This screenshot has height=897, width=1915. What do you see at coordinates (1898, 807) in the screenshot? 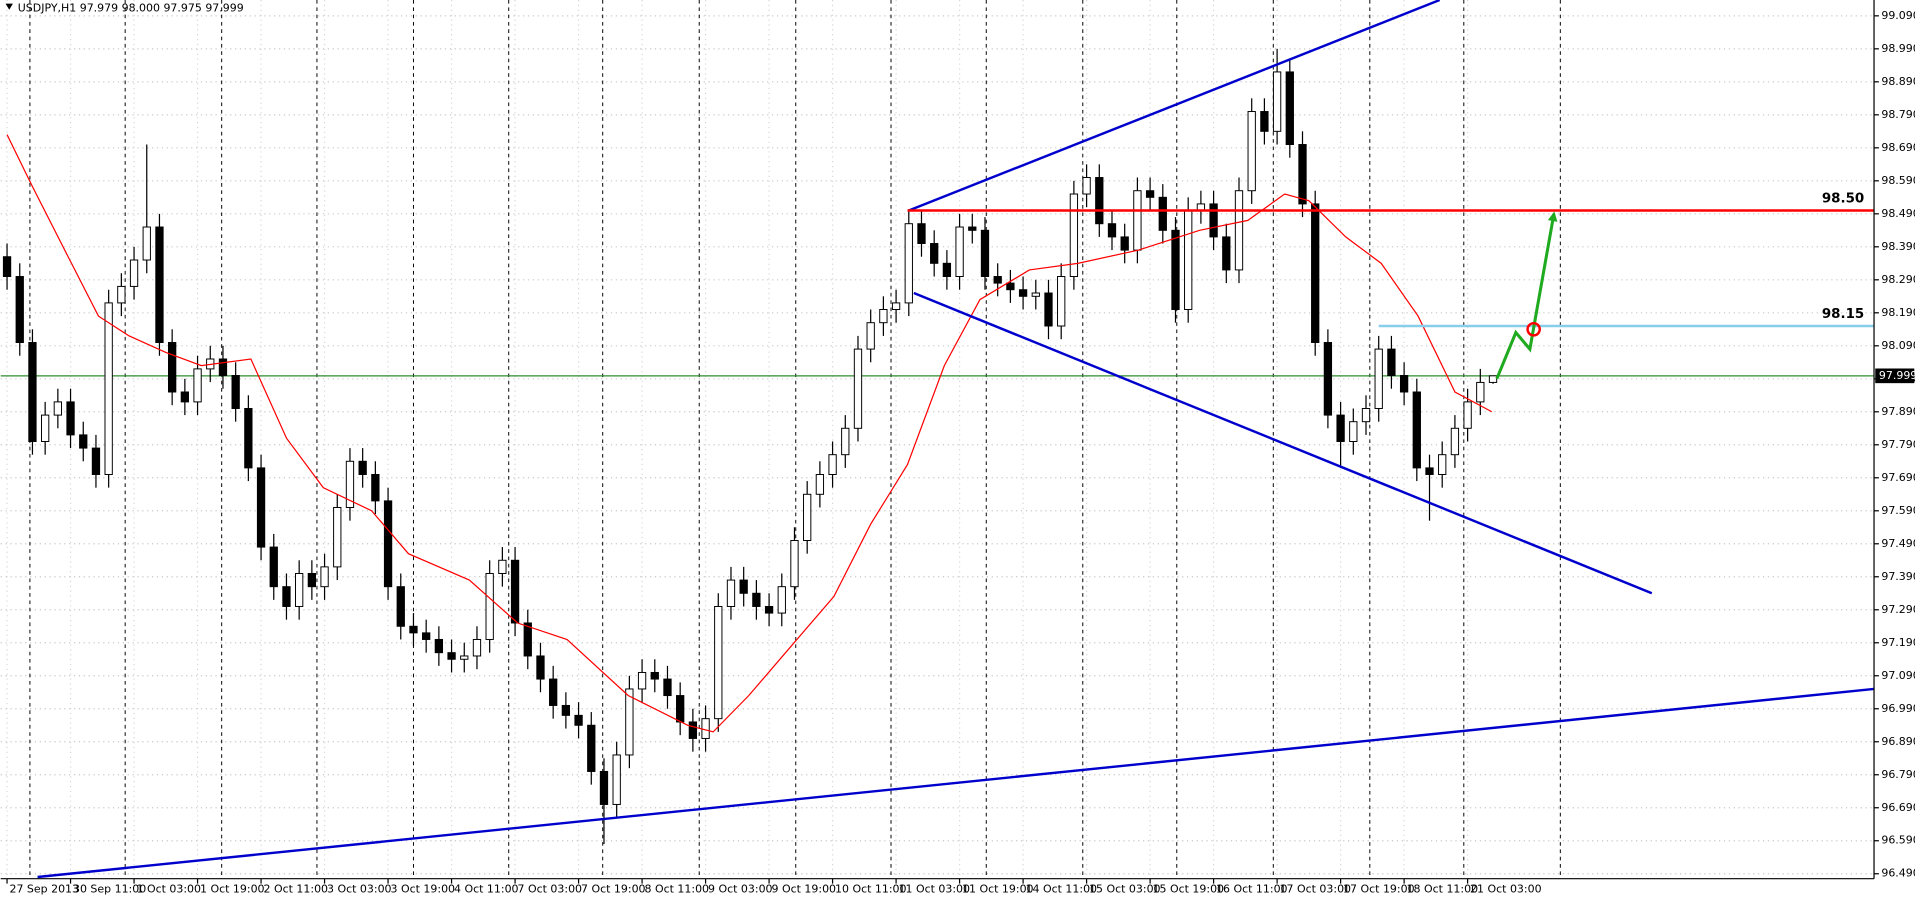
I see `y-tick-label: 96.690` at bounding box center [1898, 807].